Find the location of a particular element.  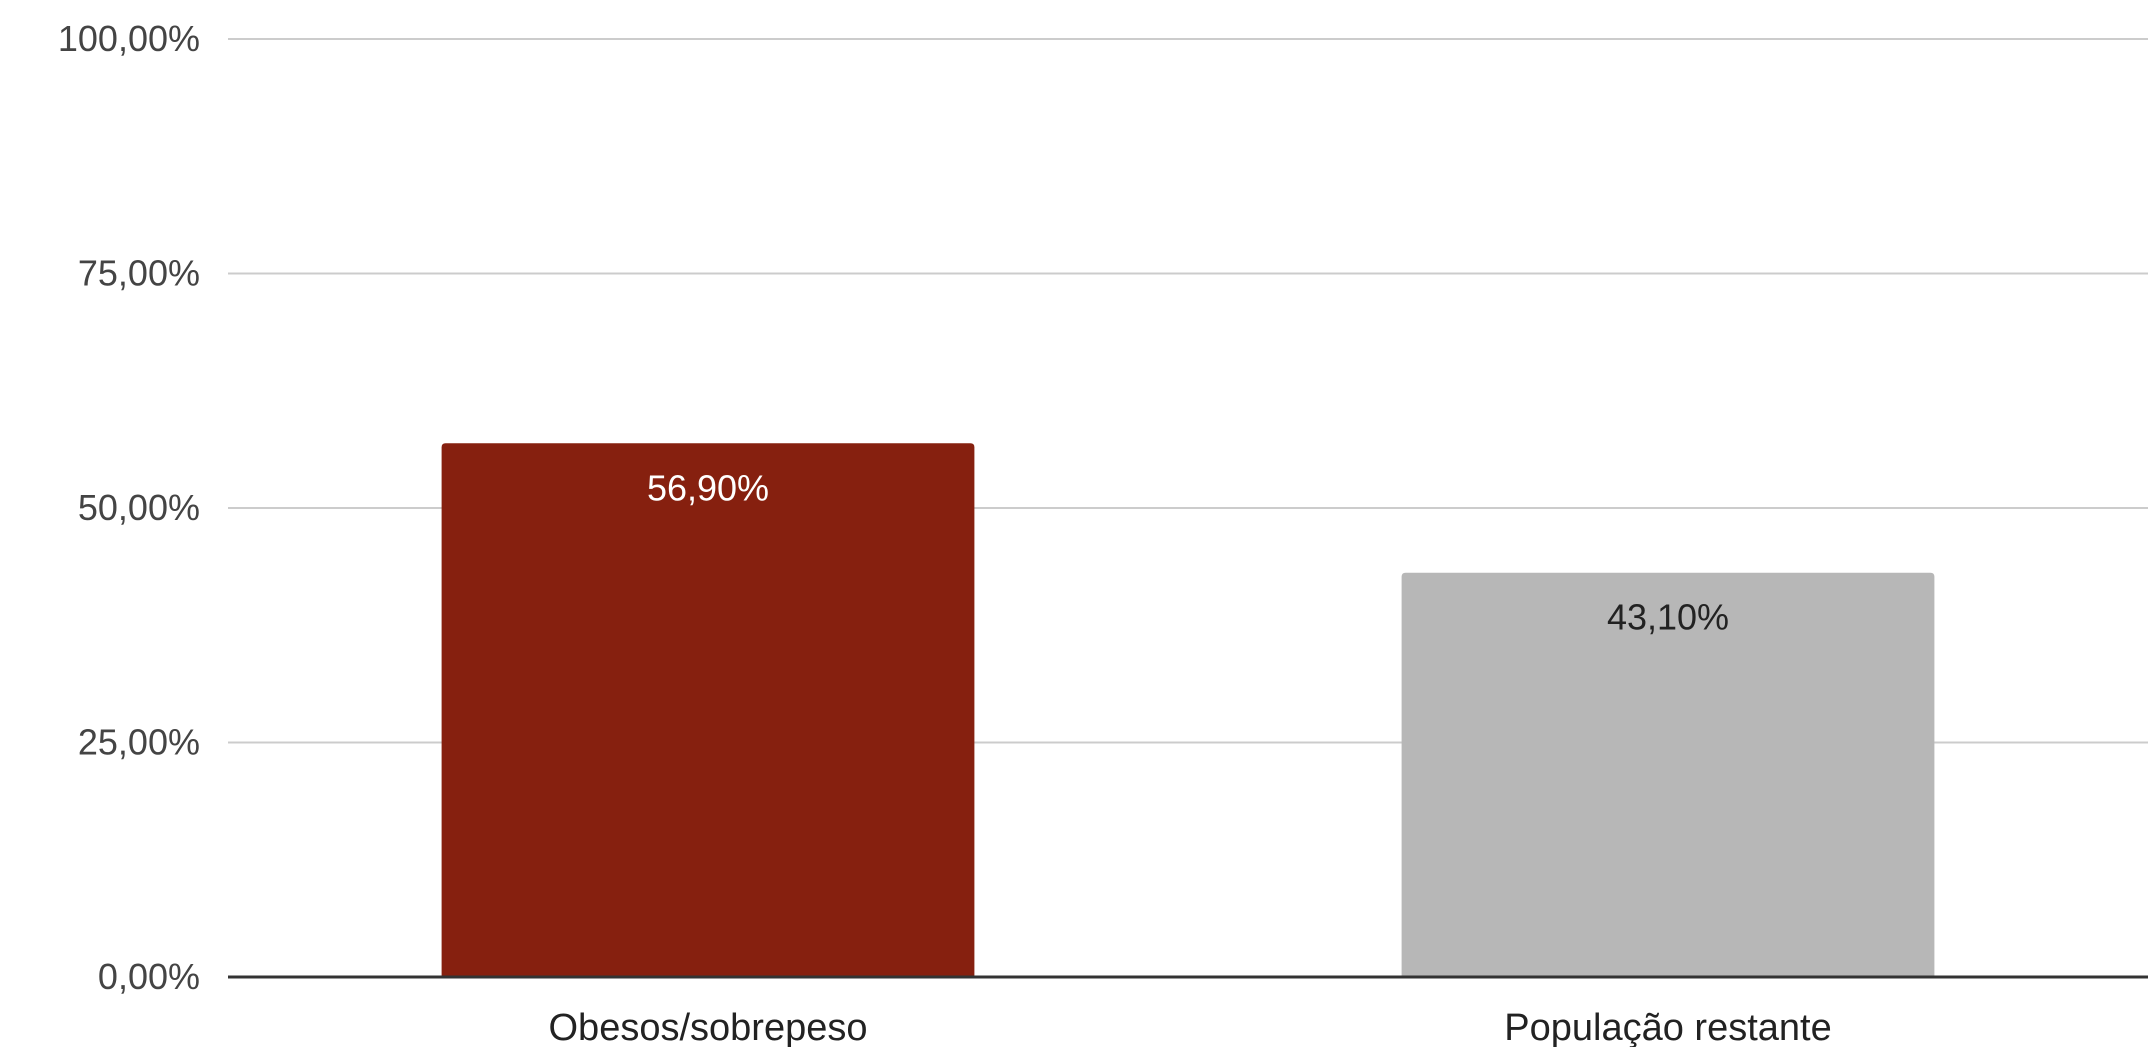

x-category-label: População restante is located at coordinates (1667, 1027).